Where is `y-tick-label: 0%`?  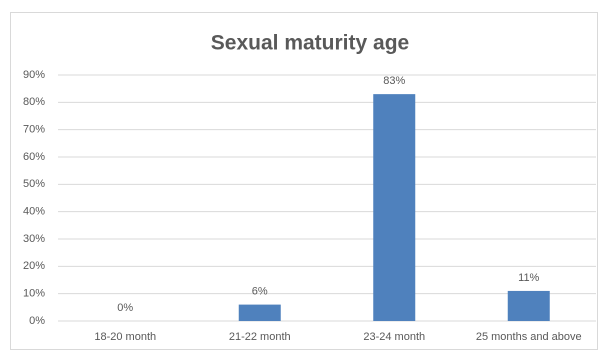
y-tick-label: 0% is located at coordinates (37, 321).